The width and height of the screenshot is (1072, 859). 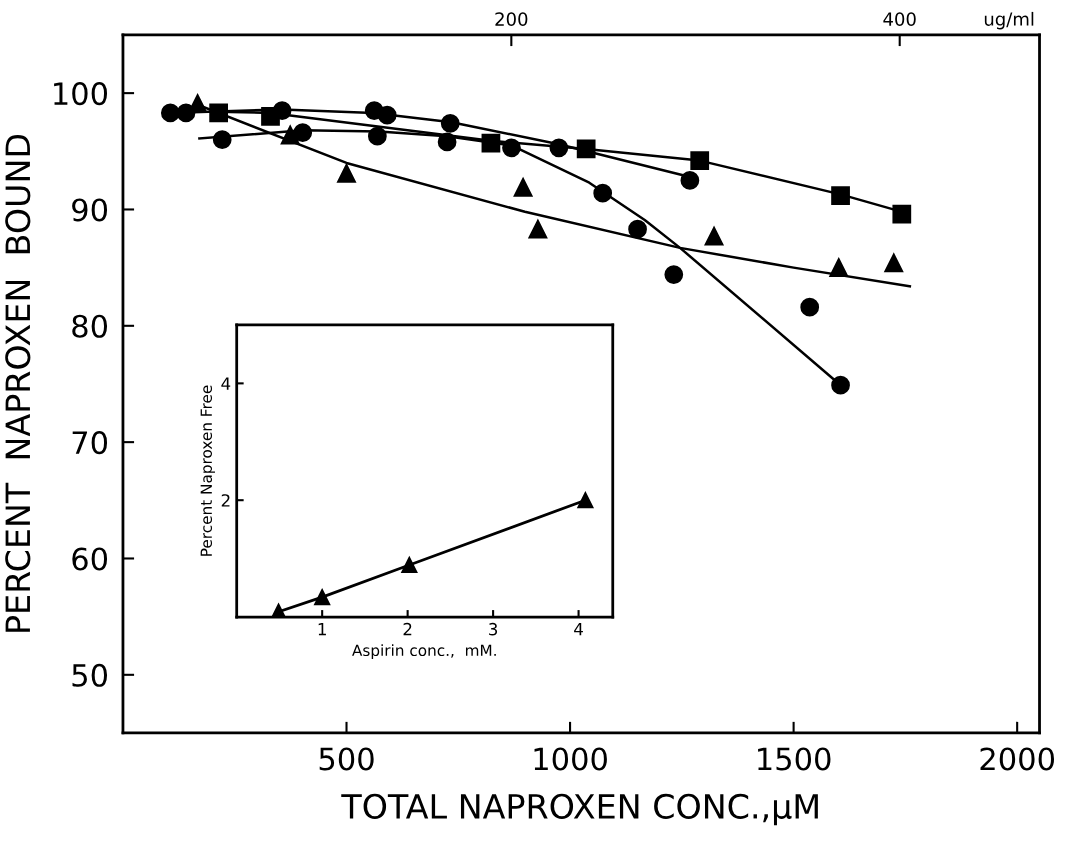 I want to click on y-tick-label: 50, so click(x=90, y=675).